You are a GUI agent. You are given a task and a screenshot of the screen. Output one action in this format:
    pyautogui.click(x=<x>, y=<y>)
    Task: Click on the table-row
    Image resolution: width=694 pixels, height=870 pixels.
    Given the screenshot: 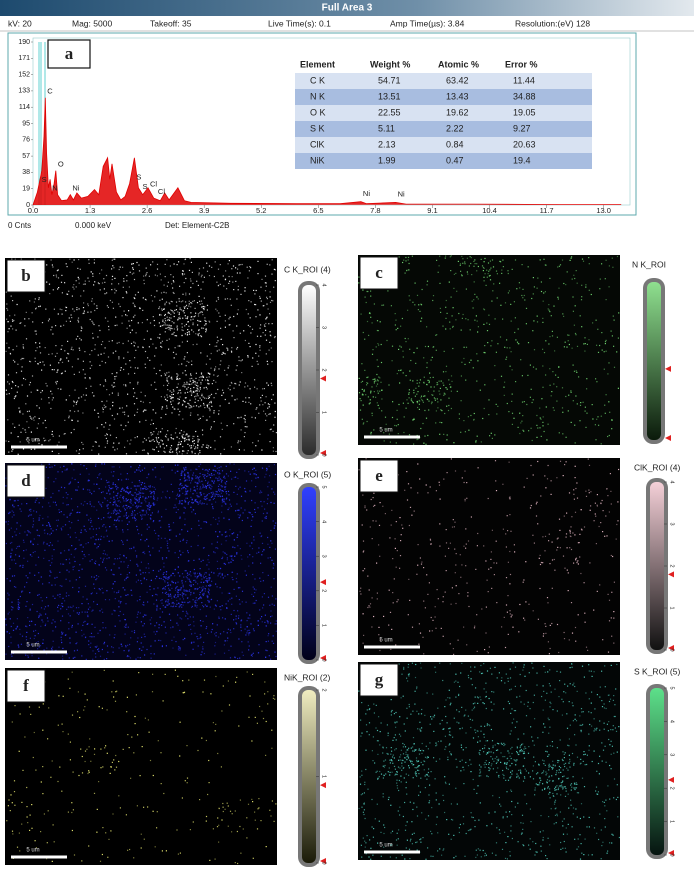 What is the action you would take?
    pyautogui.click(x=443, y=113)
    